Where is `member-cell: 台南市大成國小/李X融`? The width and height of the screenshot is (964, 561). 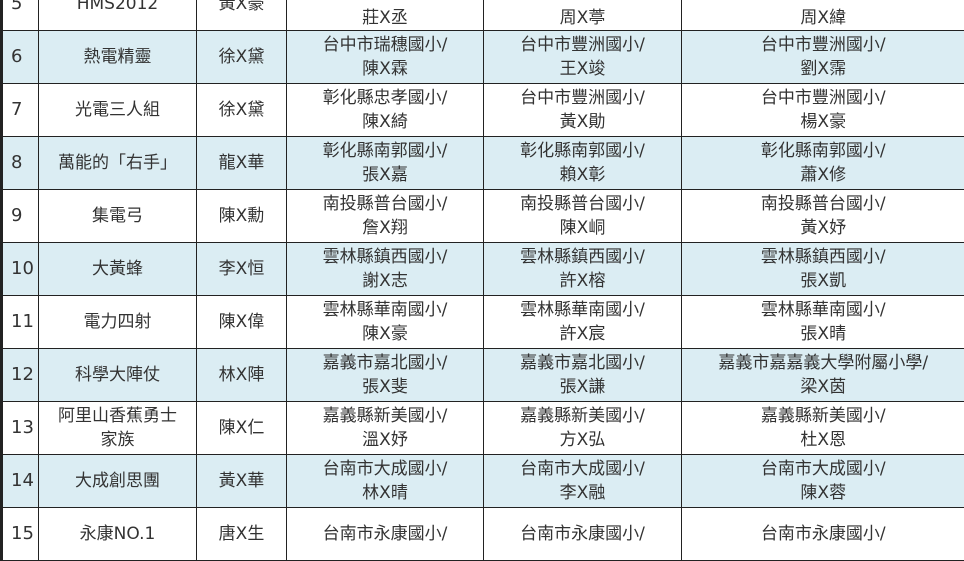 member-cell: 台南市大成國小/李X融 is located at coordinates (583, 481).